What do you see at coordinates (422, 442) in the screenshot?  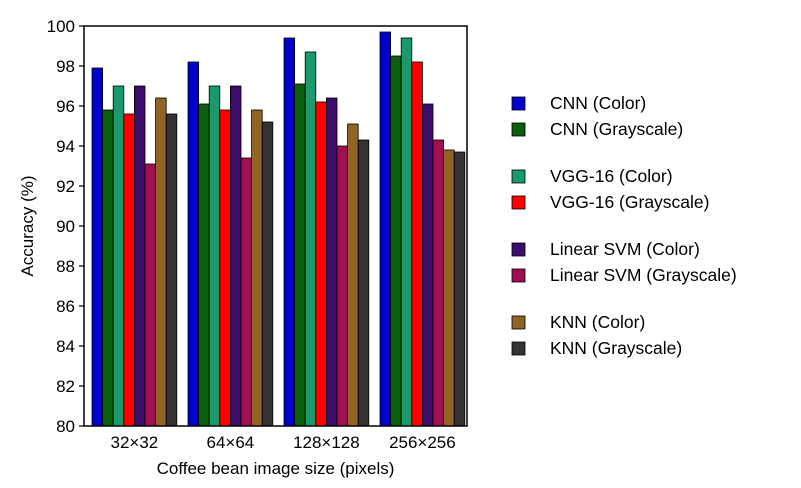 I see `x-tick-label: 256×256` at bounding box center [422, 442].